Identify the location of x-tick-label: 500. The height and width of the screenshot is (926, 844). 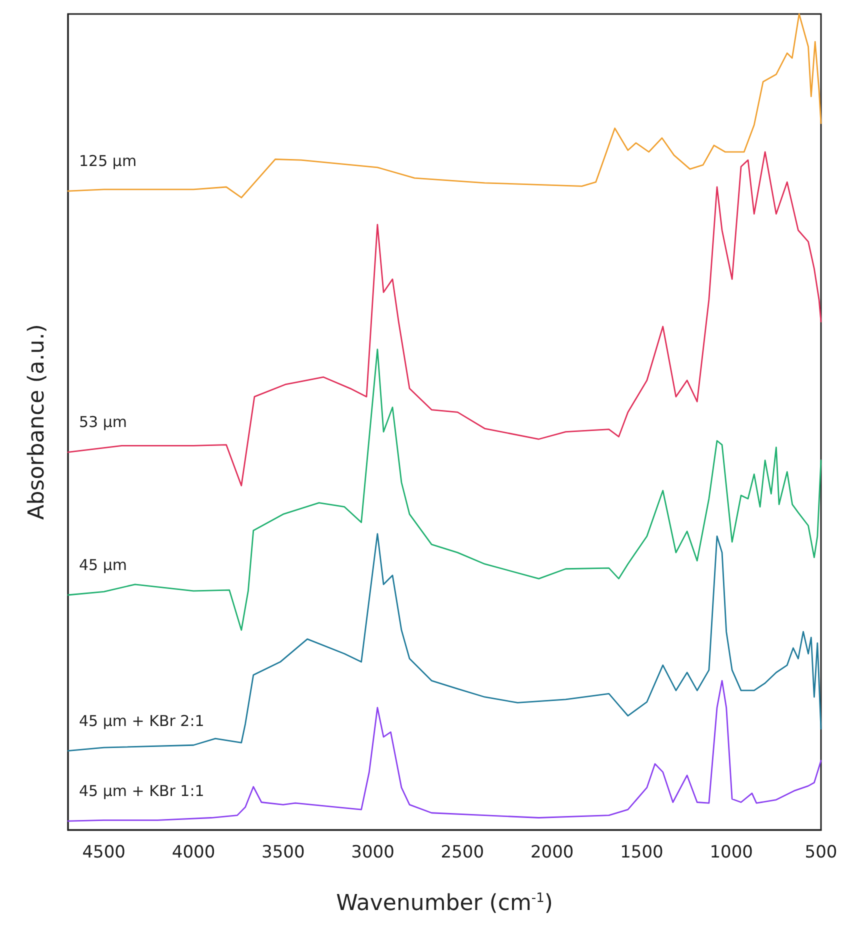
(821, 852).